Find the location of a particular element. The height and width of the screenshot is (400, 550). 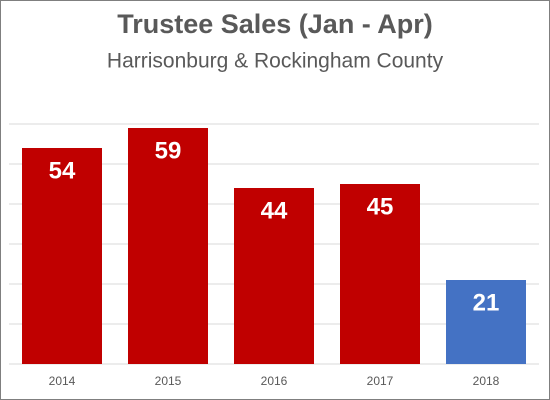

chart-subtitle: Harrisonburg & Rockingham County is located at coordinates (275, 61).